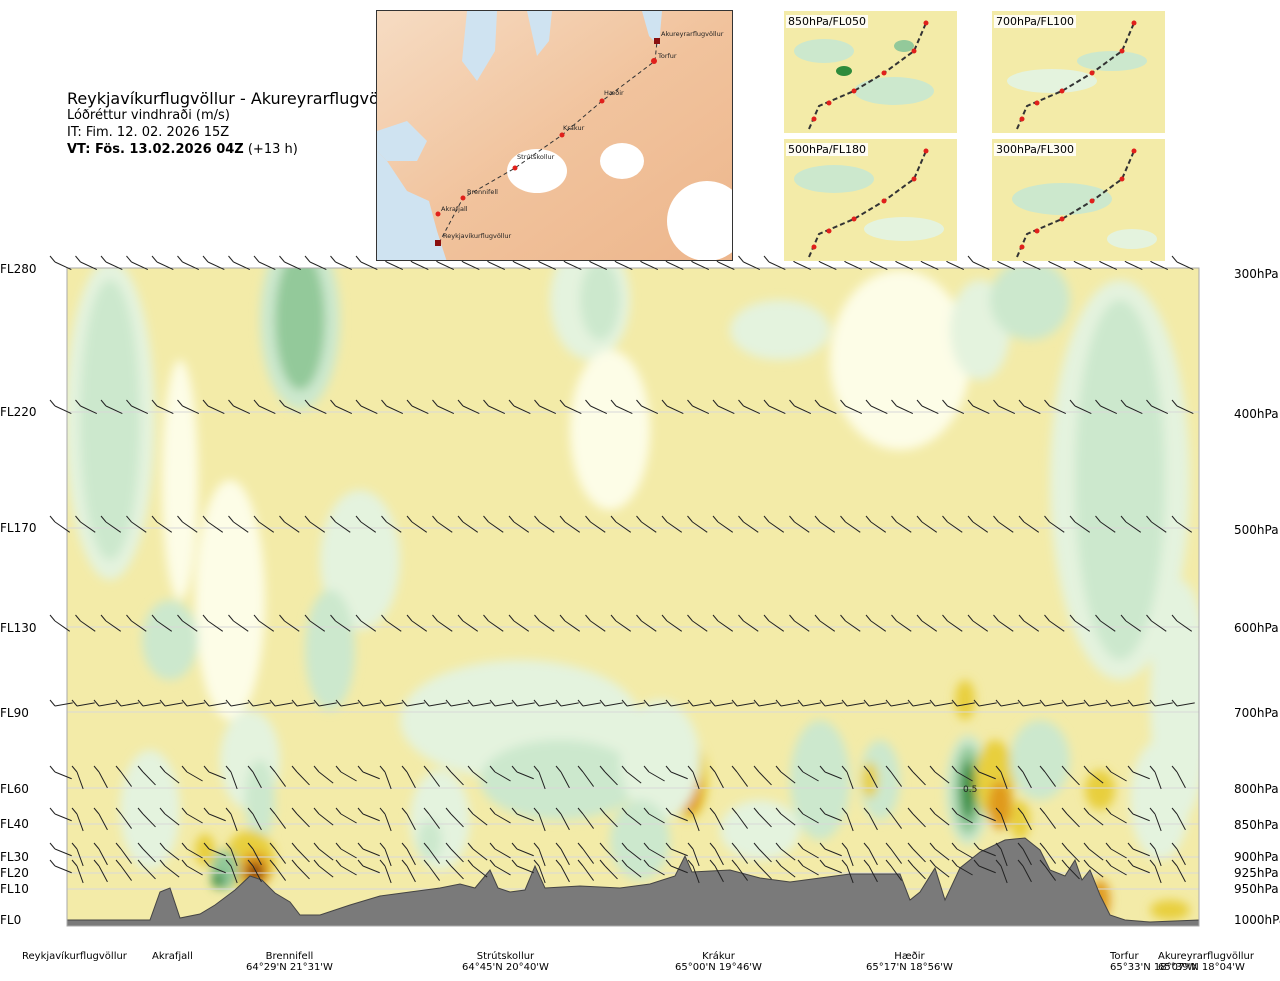  I want to click on station-coord: 65°33'N 18°07'W, so click(1153, 967).